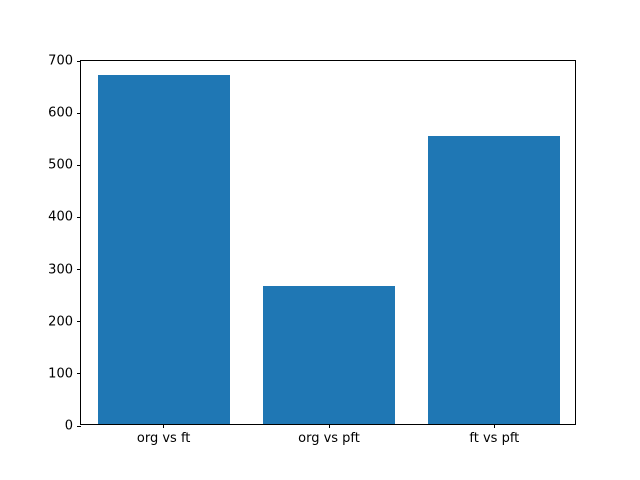  I want to click on y-axis-tick-label: 0, so click(68, 426).